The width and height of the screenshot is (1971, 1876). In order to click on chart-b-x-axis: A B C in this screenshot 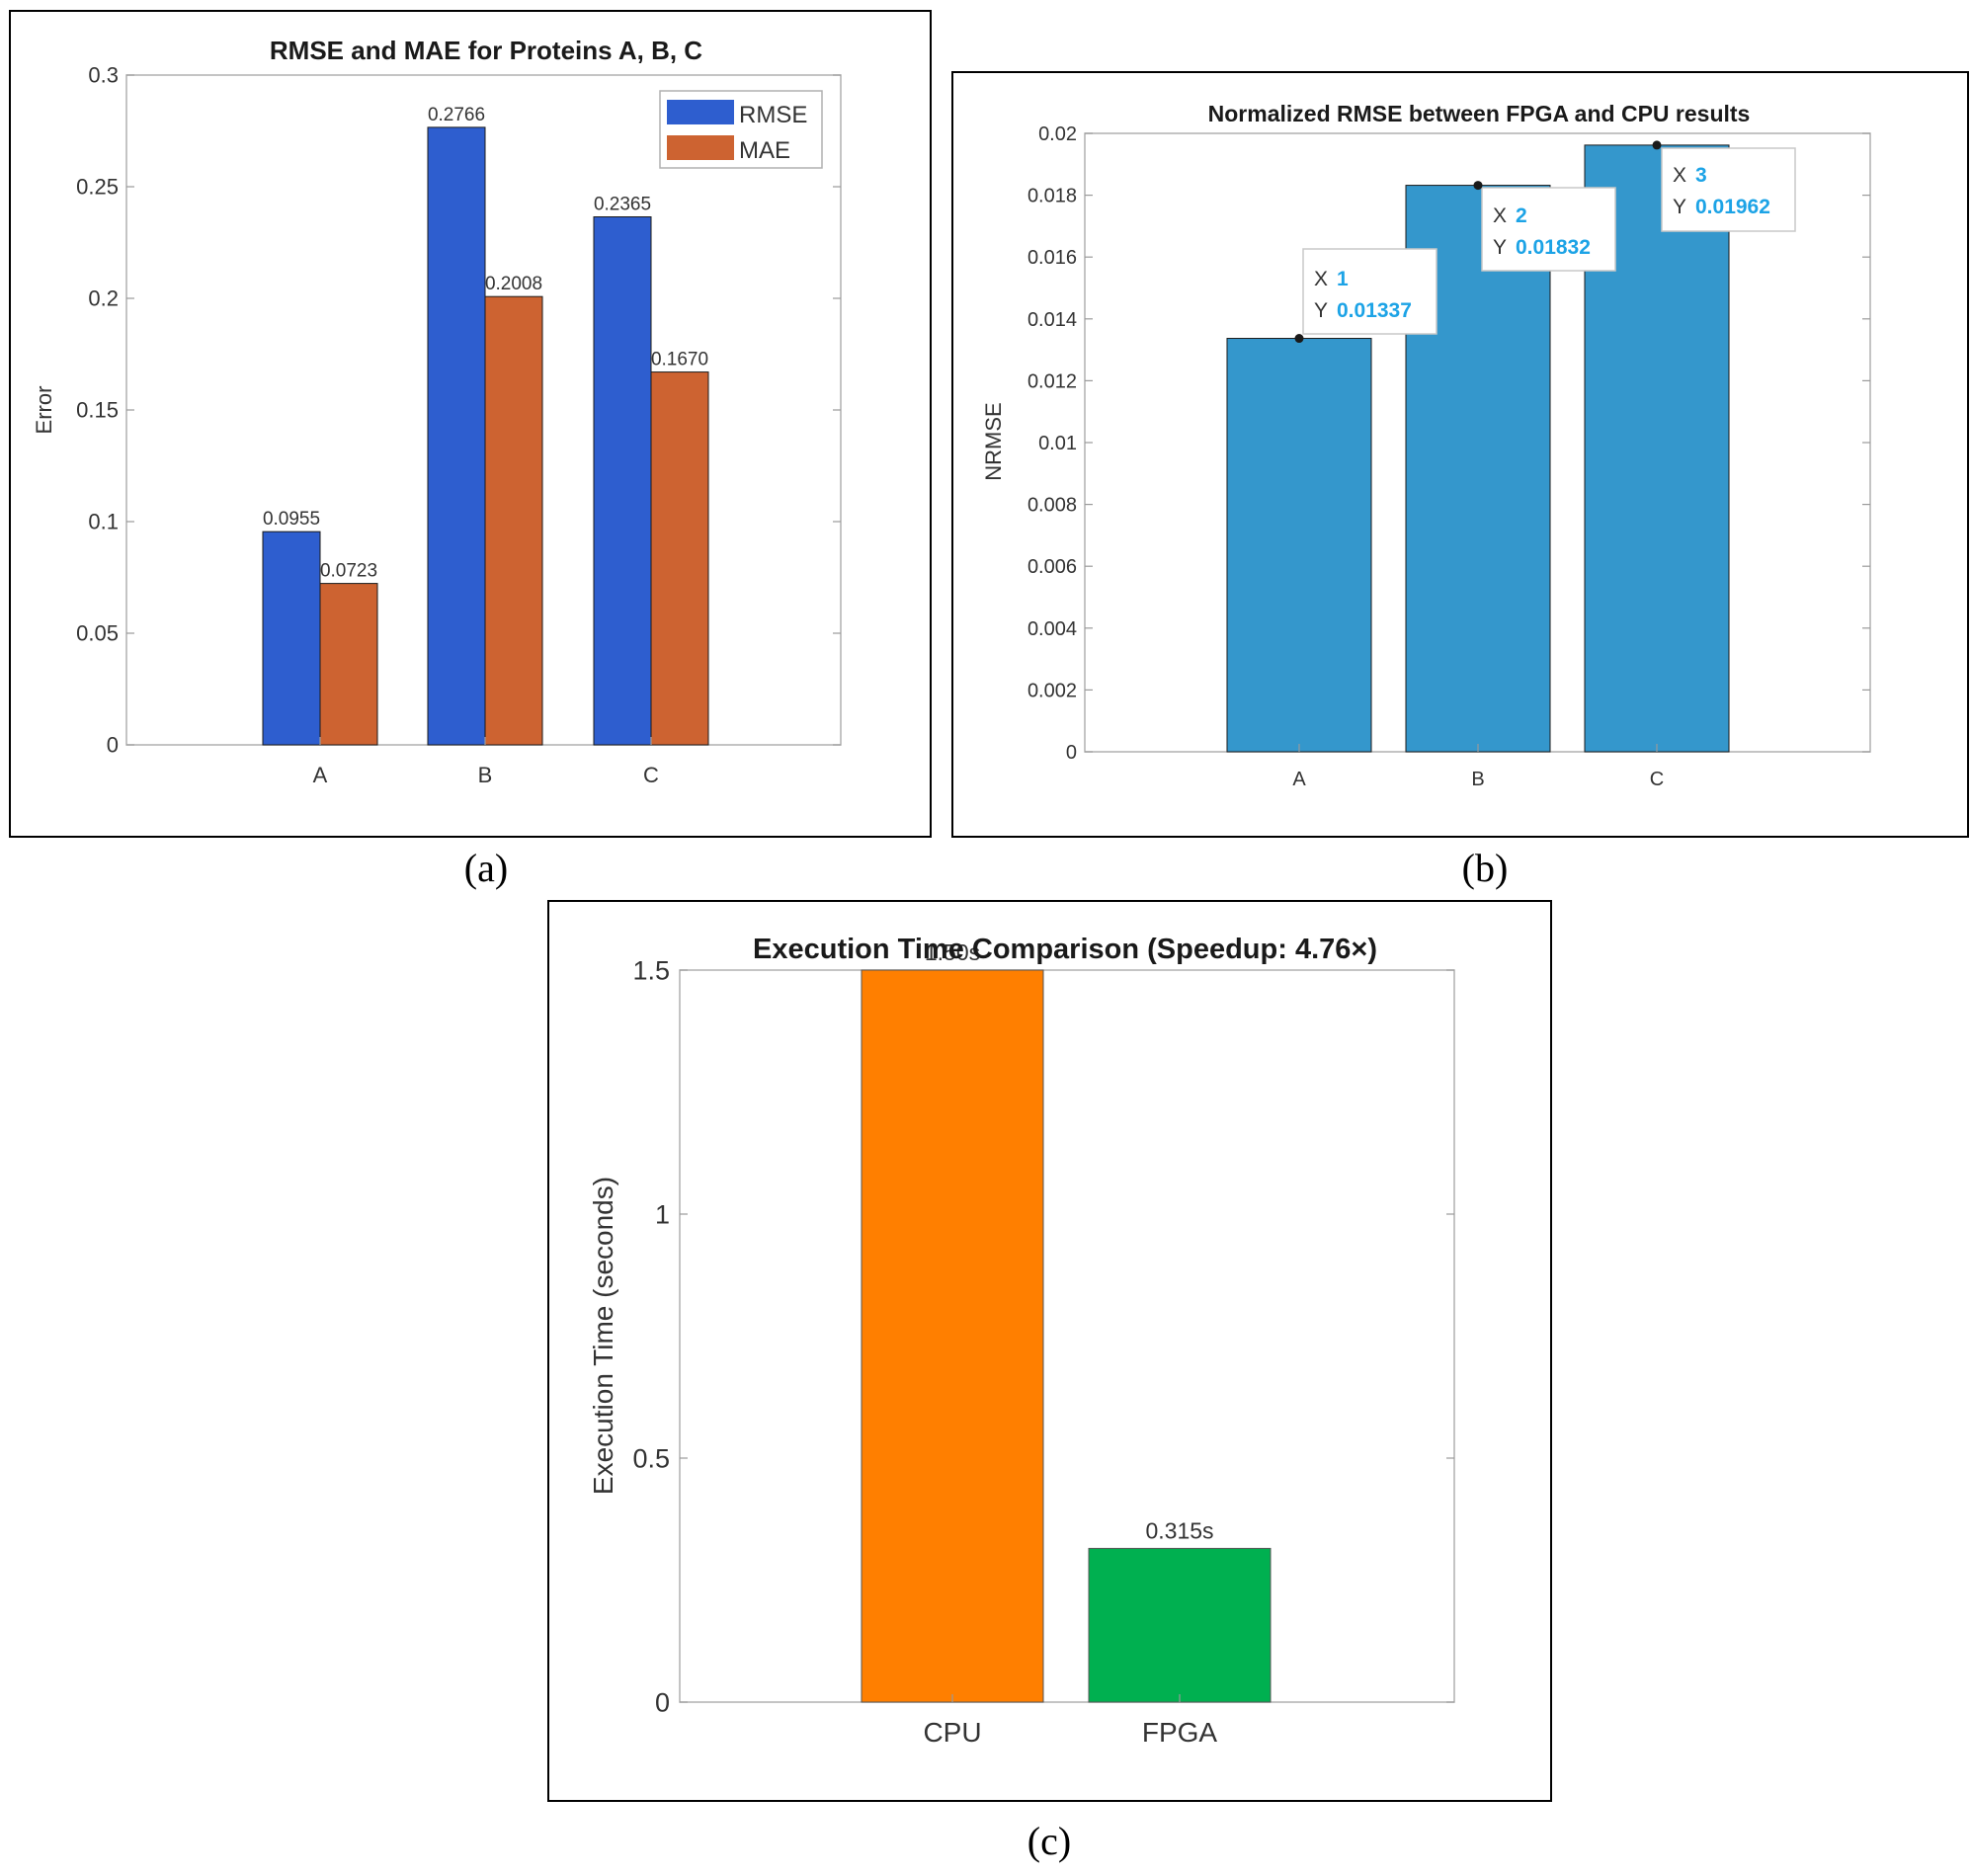, I will do `click(1478, 767)`.